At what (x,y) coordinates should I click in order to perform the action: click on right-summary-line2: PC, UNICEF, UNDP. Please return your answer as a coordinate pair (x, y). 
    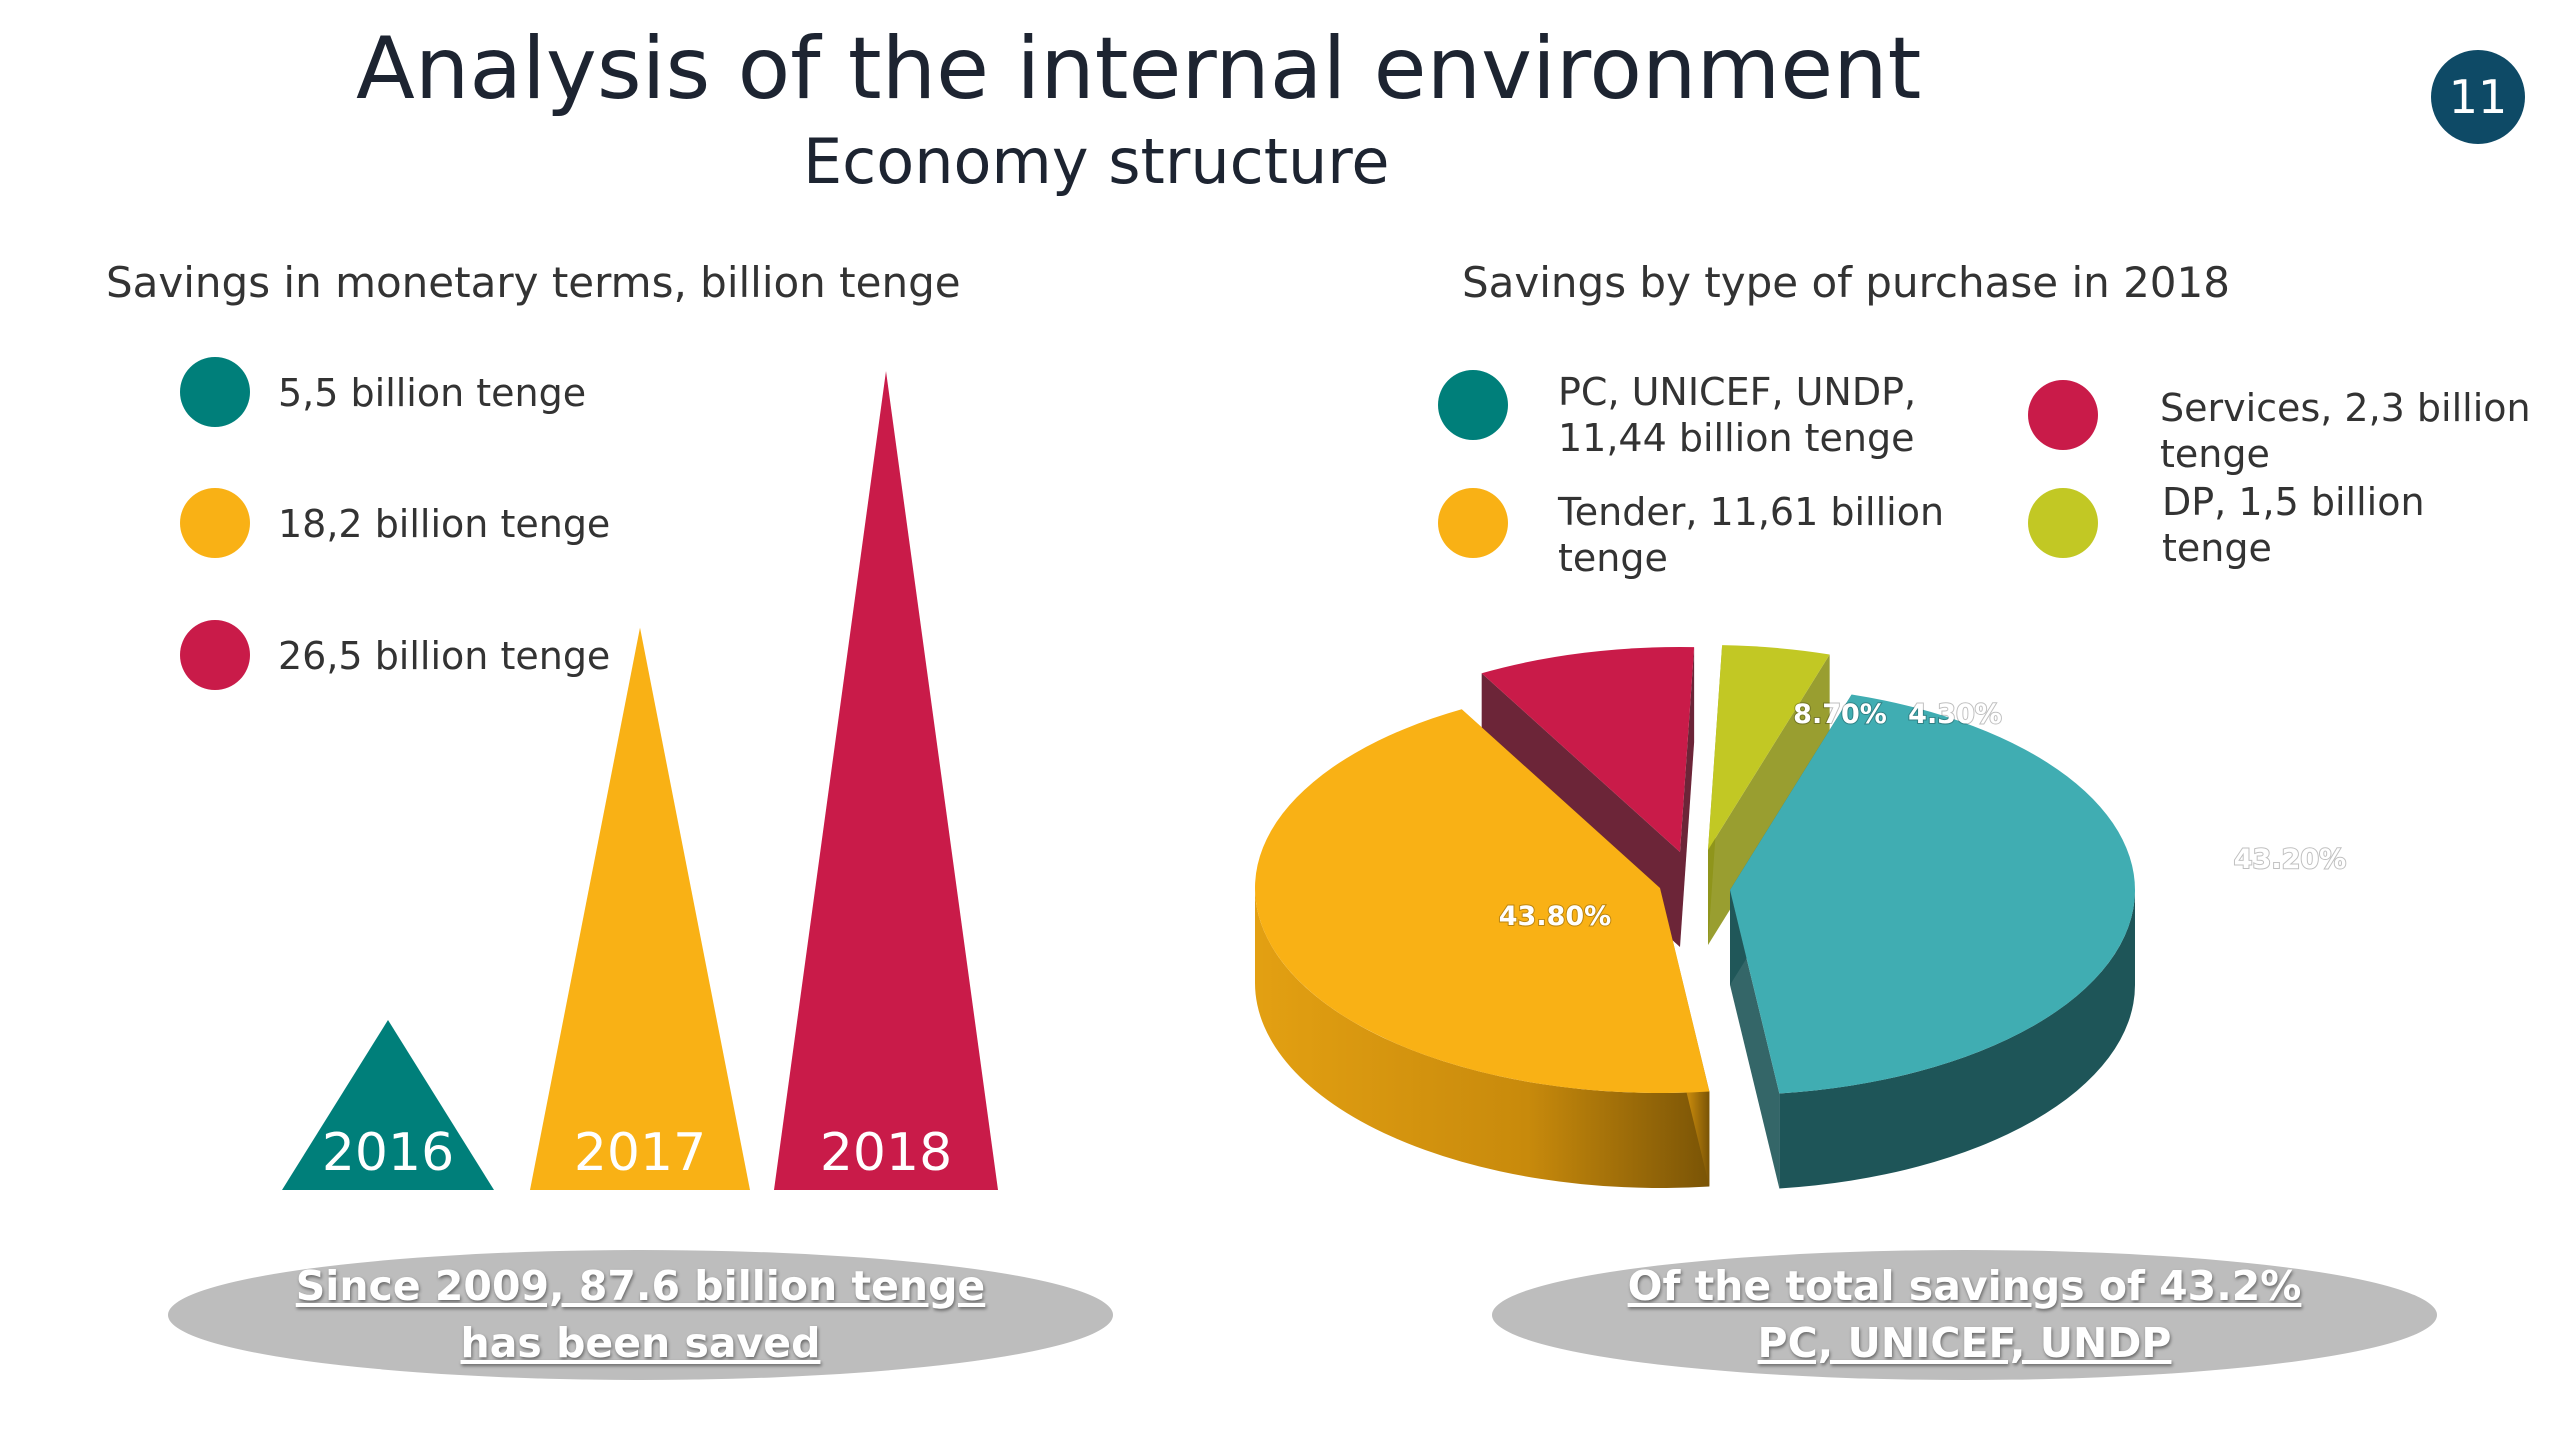
    Looking at the image, I should click on (1964, 1343).